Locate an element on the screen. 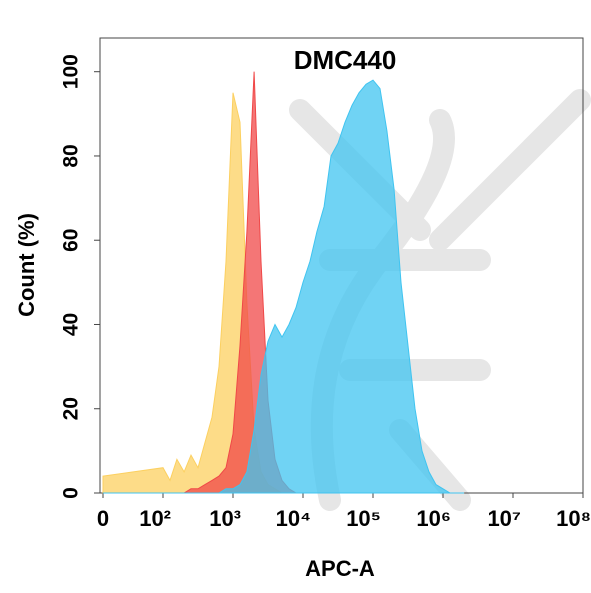 The width and height of the screenshot is (591, 593). y-tick-label: 40 is located at coordinates (71, 324).